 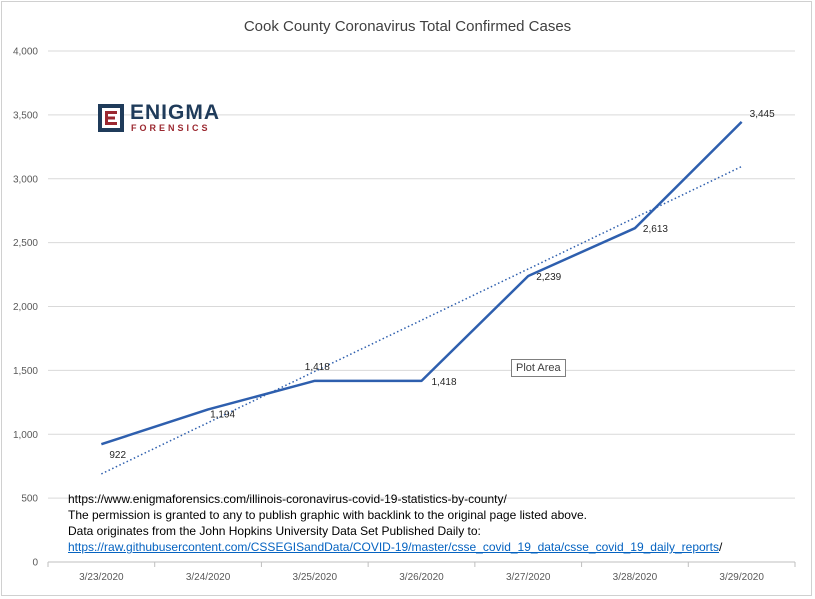 What do you see at coordinates (208, 577) in the screenshot?
I see `x-tick-label: 3/24/2020` at bounding box center [208, 577].